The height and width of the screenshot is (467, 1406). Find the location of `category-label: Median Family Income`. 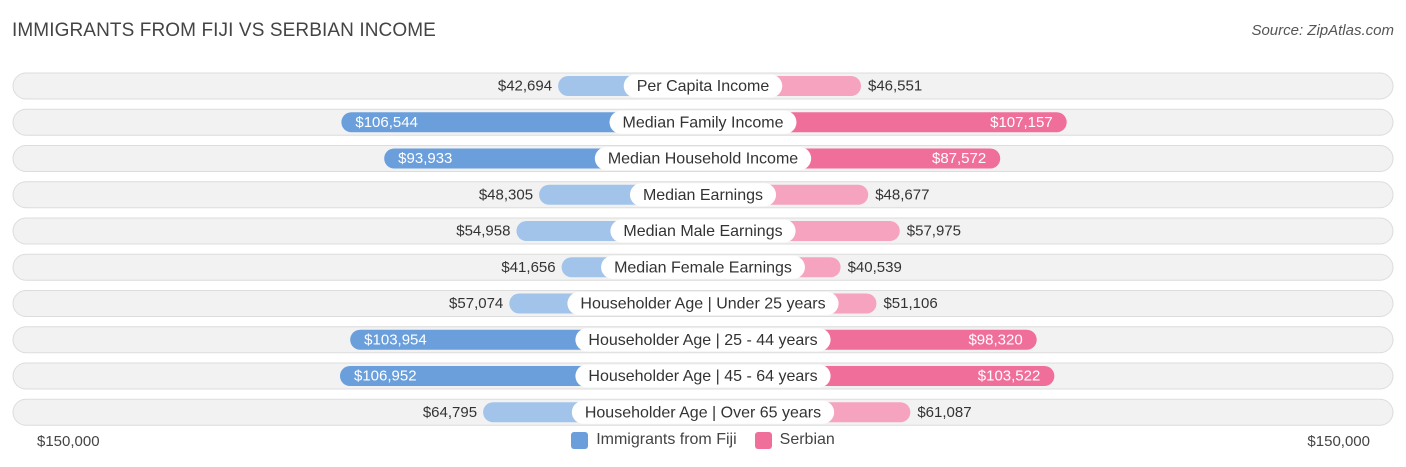

category-label: Median Family Income is located at coordinates (703, 122).